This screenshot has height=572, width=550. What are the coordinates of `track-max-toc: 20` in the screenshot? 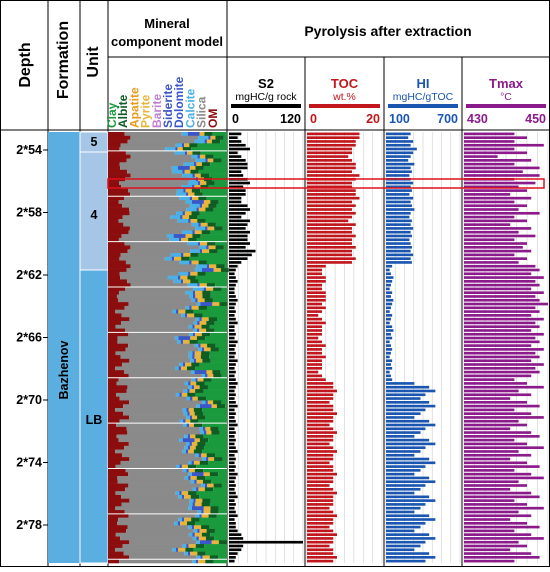 It's located at (373, 119).